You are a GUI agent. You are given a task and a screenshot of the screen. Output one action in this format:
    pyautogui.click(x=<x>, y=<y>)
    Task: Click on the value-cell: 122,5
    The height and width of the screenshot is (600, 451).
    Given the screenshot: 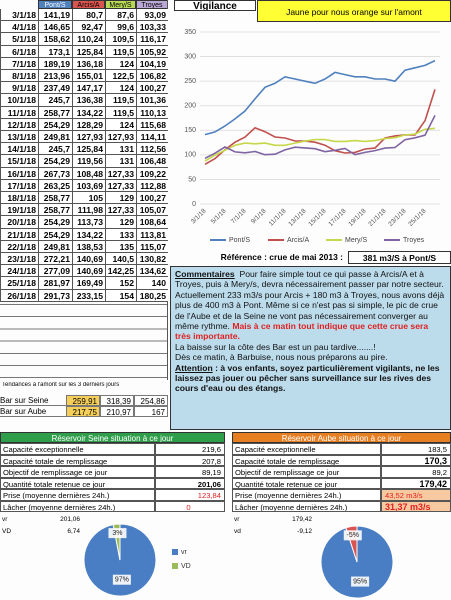 What is the action you would take?
    pyautogui.click(x=120, y=76)
    